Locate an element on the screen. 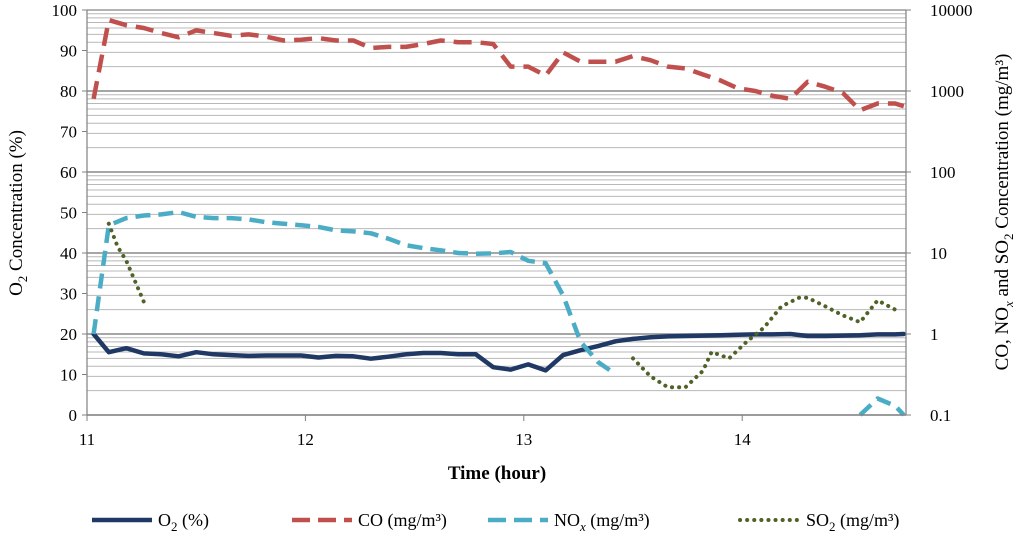 The height and width of the screenshot is (536, 1024). y-left-tick-label: 90 is located at coordinates (68, 51).